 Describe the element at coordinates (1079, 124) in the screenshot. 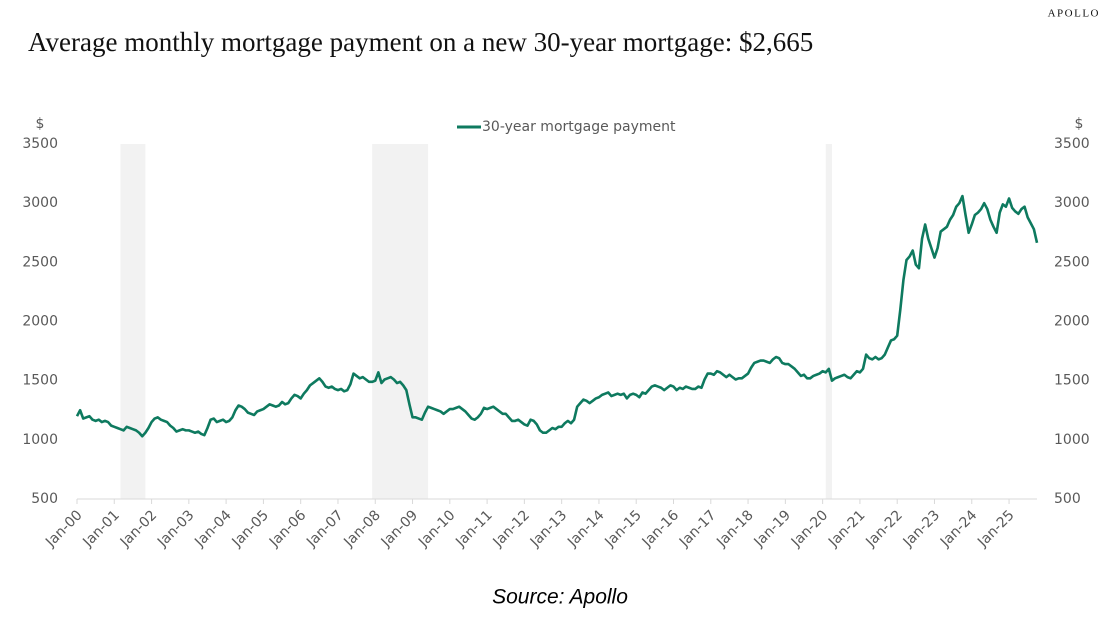

I see `y2-unit: $` at that location.